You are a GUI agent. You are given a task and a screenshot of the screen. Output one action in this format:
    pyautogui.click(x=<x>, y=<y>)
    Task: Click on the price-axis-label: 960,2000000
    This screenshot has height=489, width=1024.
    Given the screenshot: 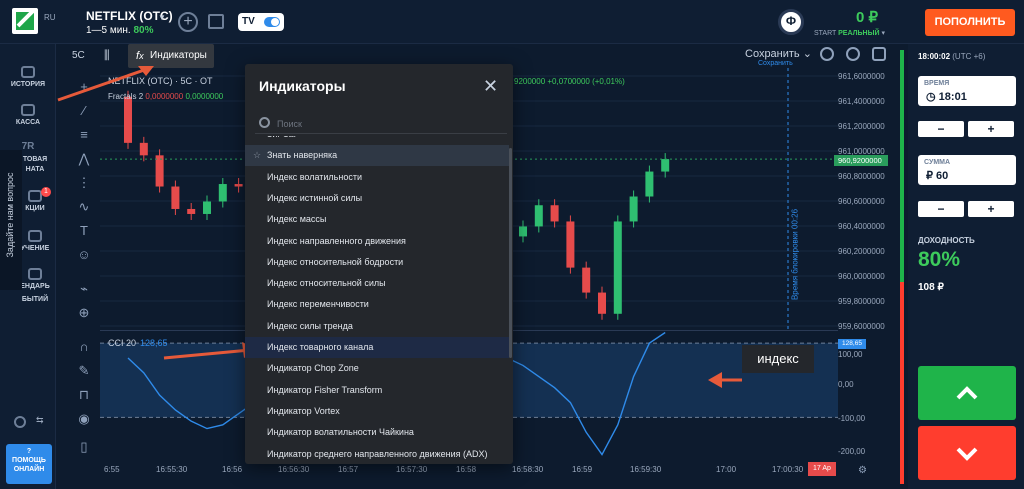 What is the action you would take?
    pyautogui.click(x=861, y=251)
    